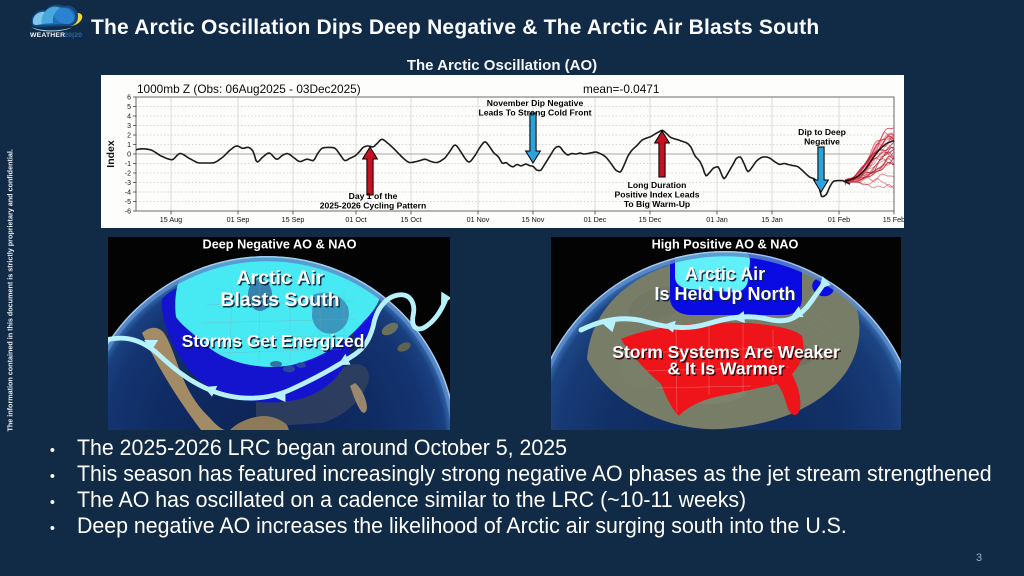 This screenshot has height=576, width=1024. I want to click on svg-text: Long Duration, so click(657, 185).